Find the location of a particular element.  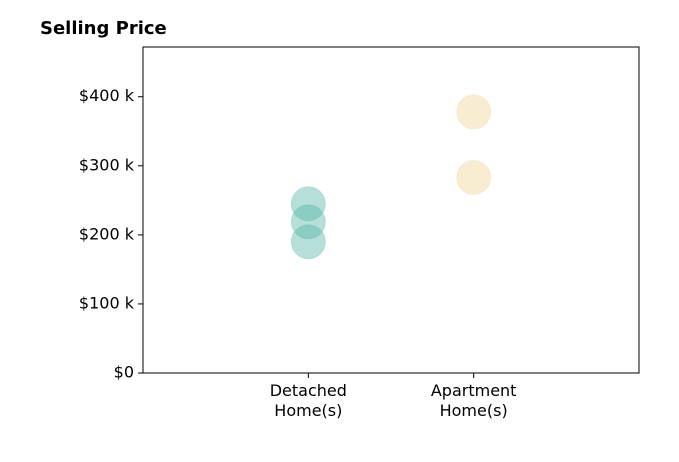

chart-title: Selling Price is located at coordinates (103, 28).